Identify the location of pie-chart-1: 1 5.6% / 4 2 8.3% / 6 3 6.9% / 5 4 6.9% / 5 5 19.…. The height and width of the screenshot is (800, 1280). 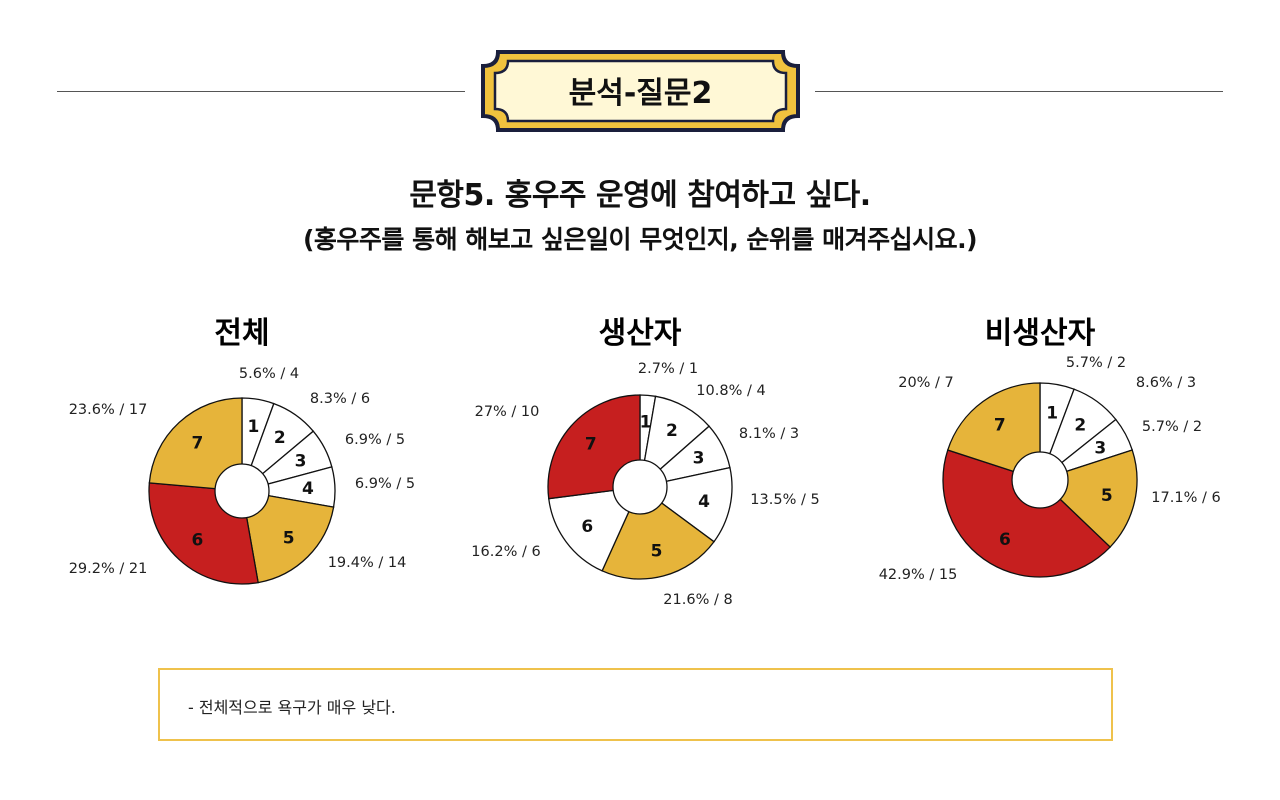
(242, 450).